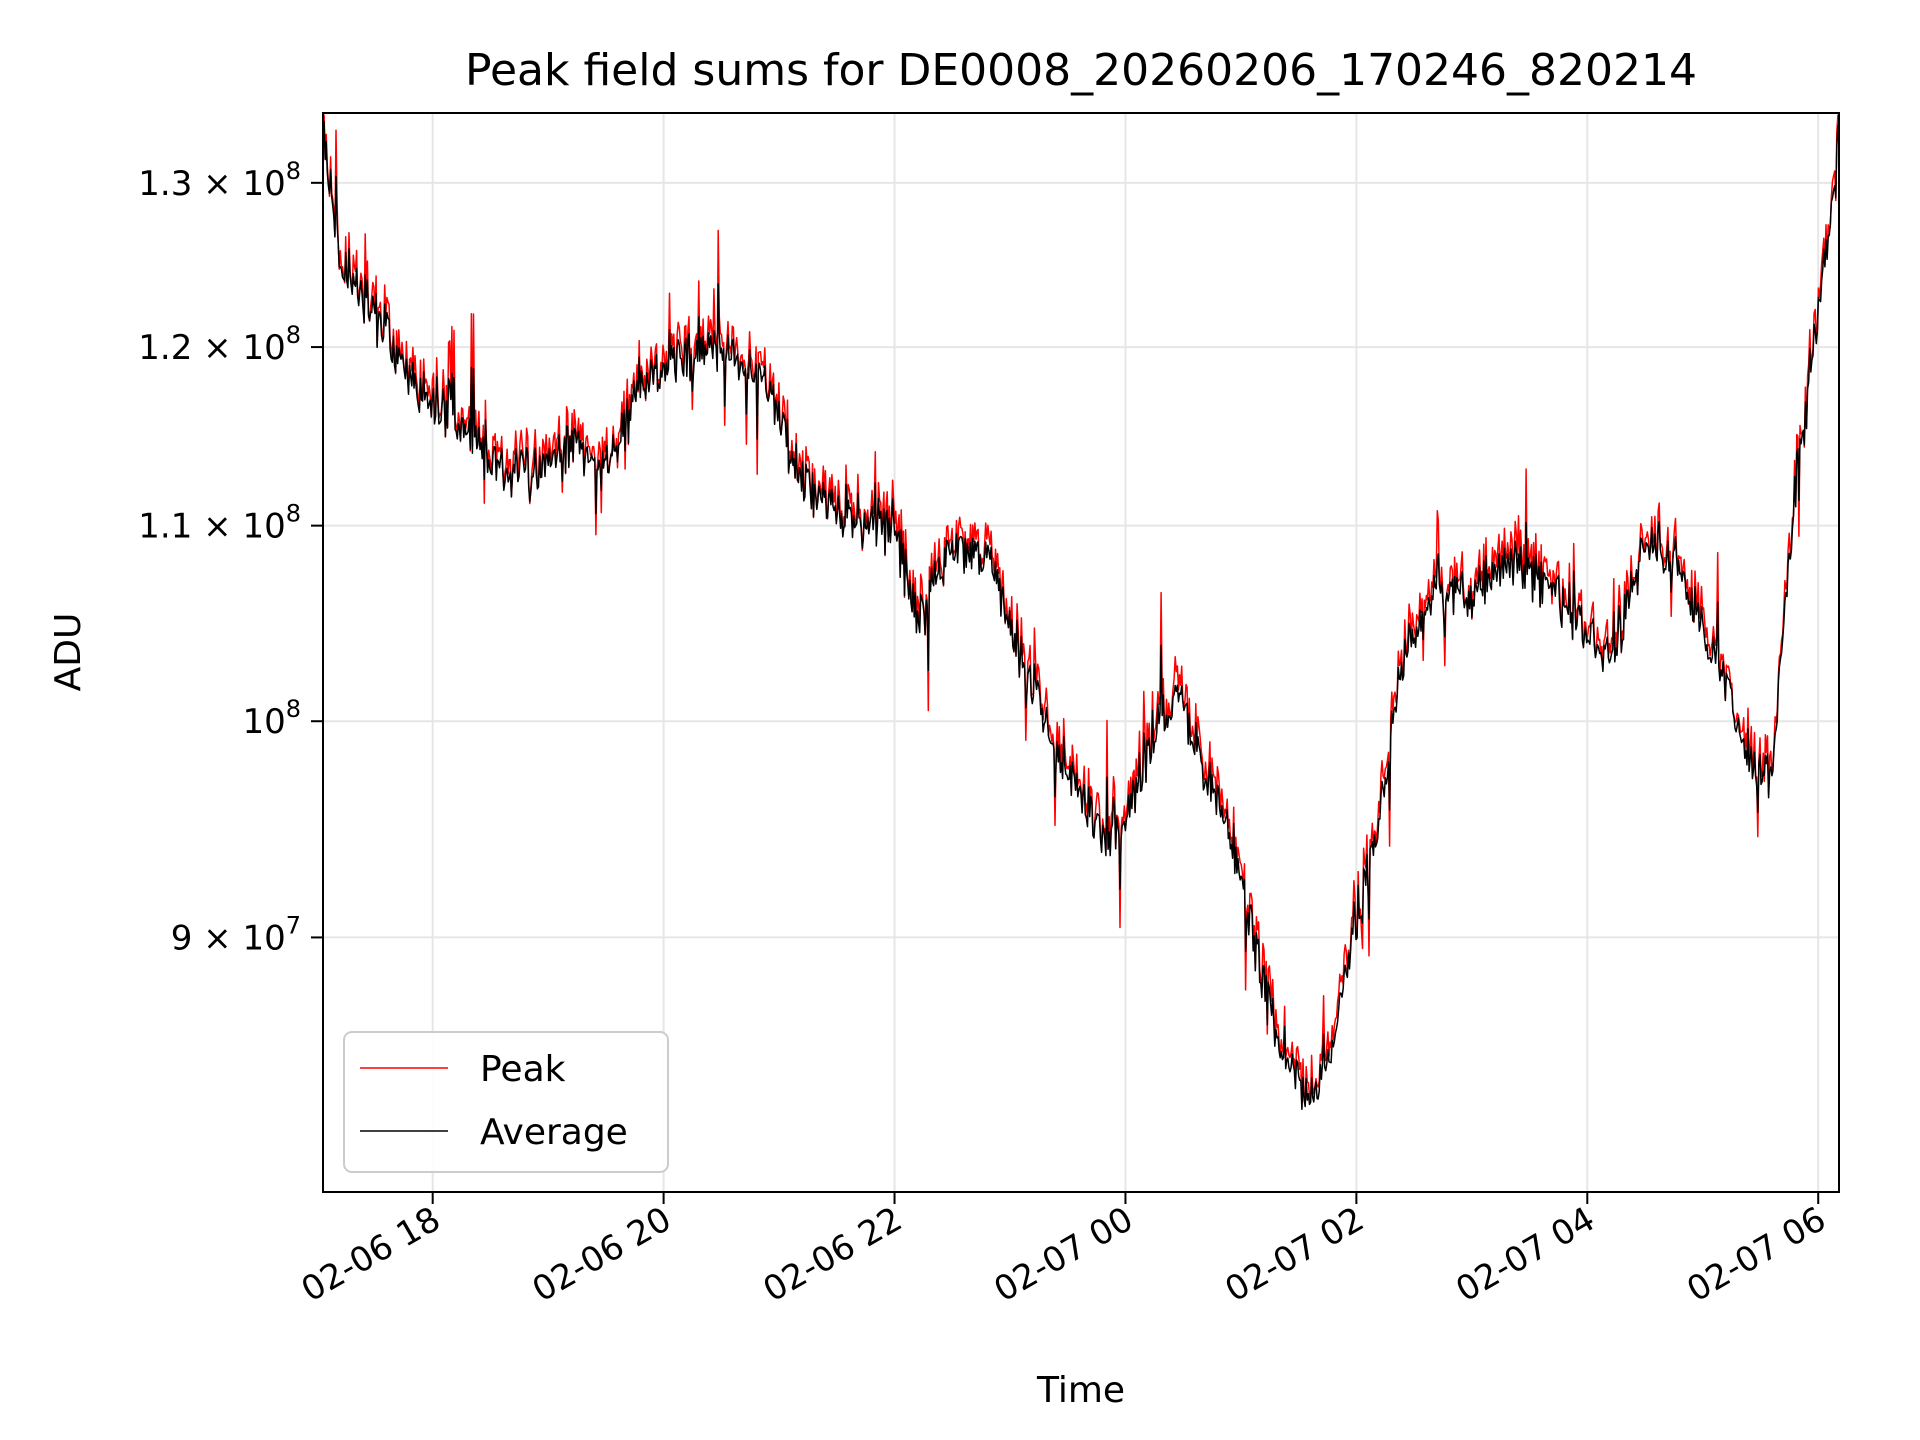 The image size is (1920, 1440). I want to click on y-tick-mantissa: 1.3 × 10, so click(211, 184).